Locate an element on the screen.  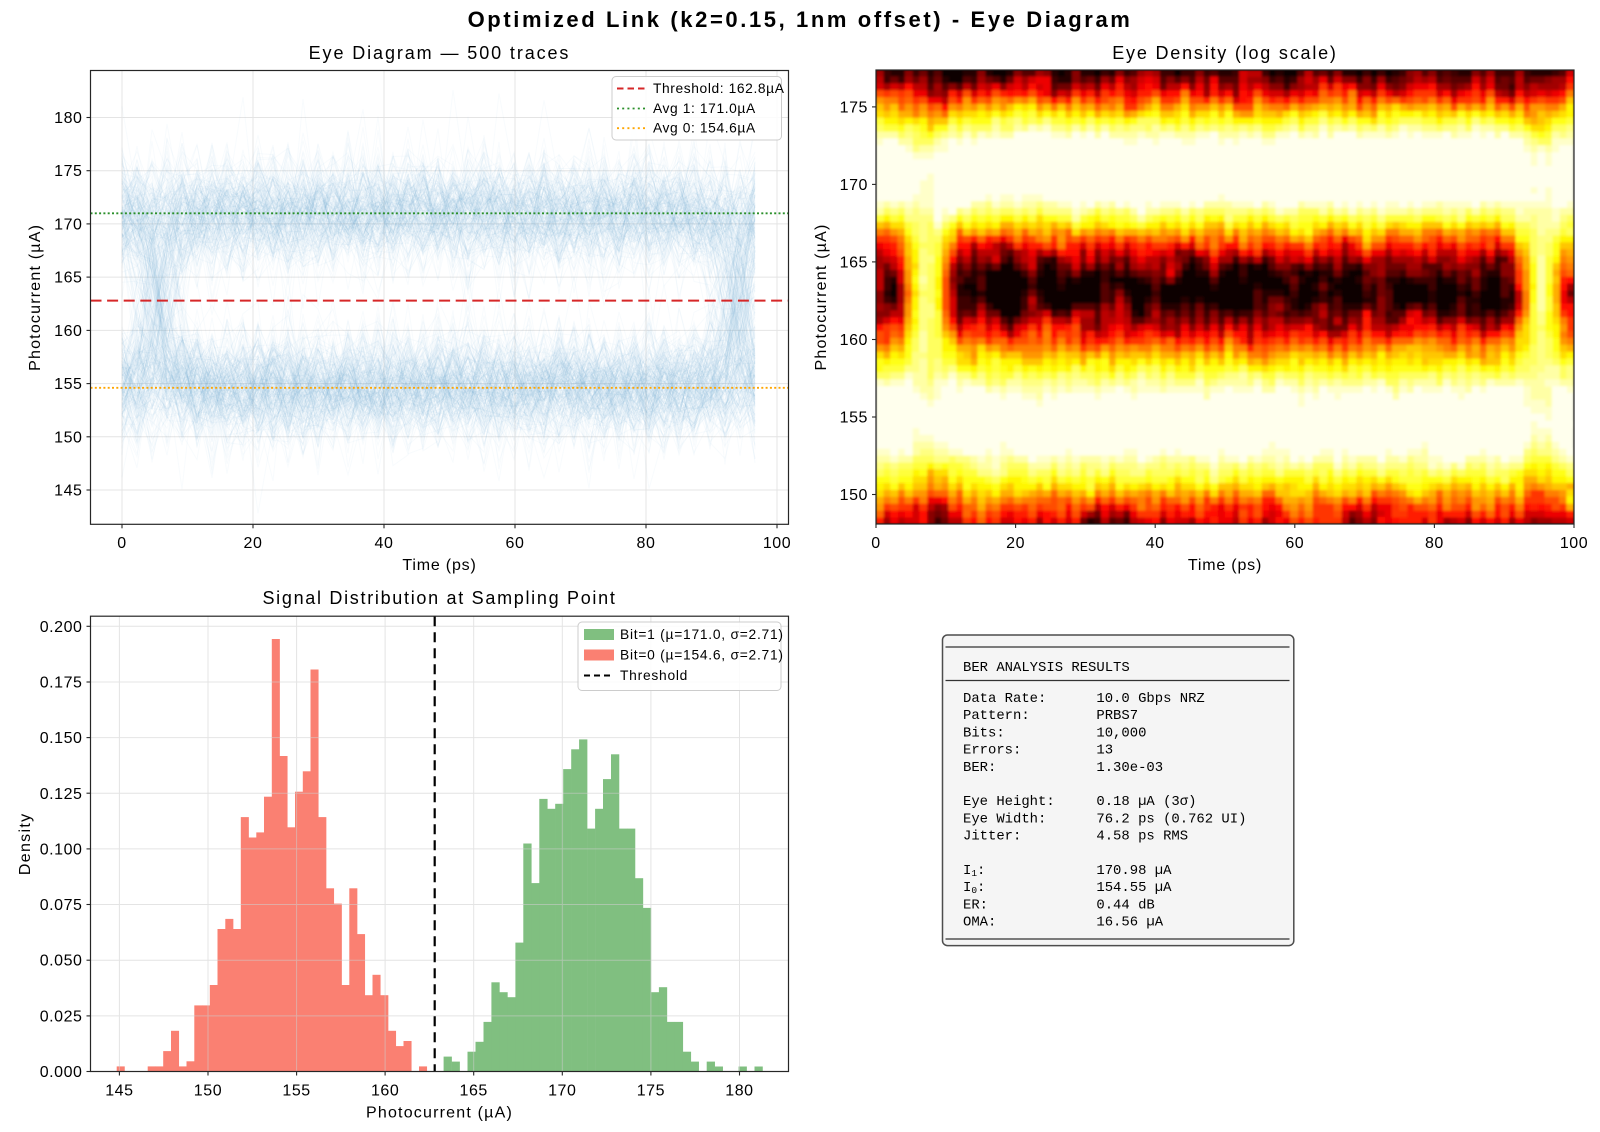
svg-text: 0.200 is located at coordinates (61, 627).